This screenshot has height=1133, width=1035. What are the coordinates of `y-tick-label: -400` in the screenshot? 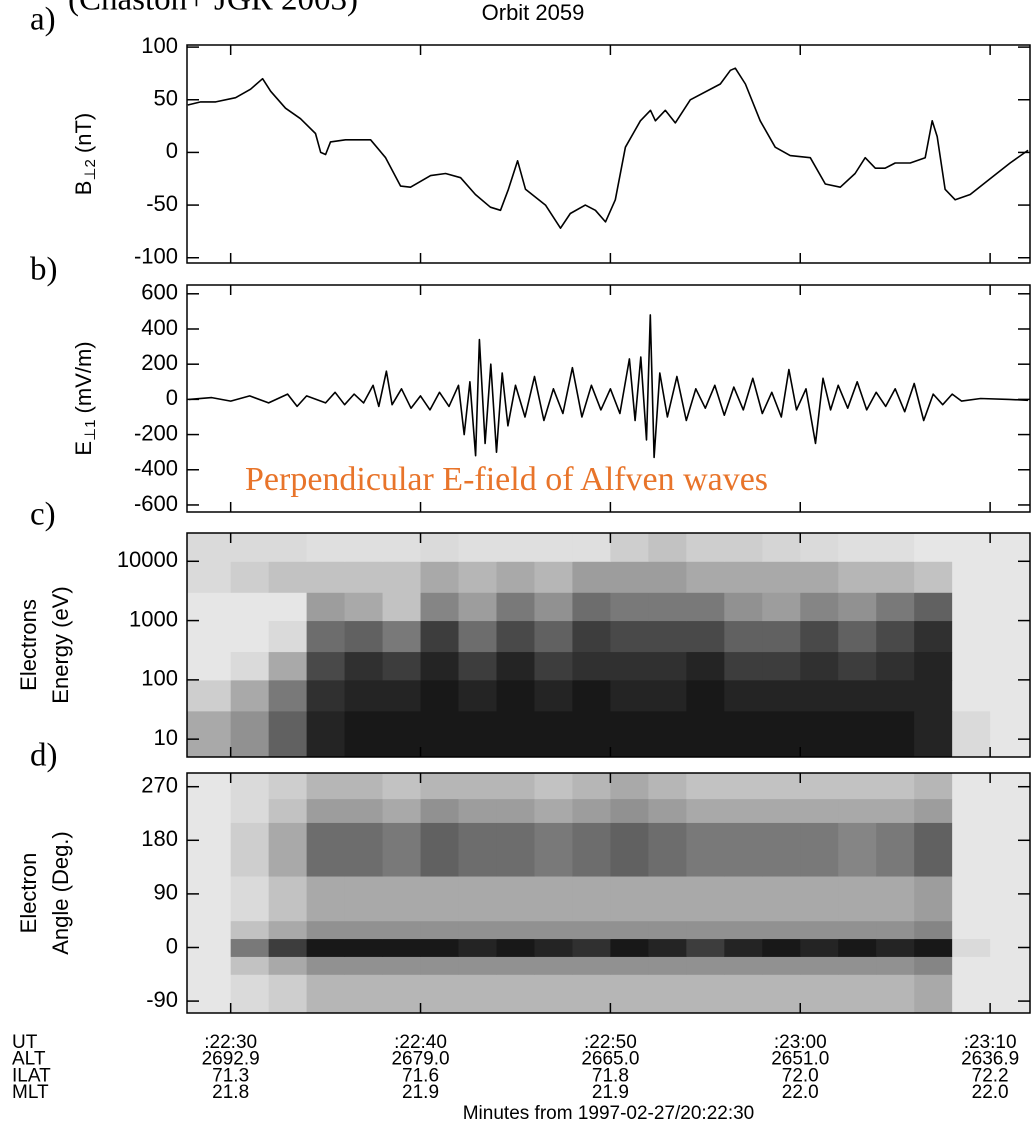 It's located at (156, 468).